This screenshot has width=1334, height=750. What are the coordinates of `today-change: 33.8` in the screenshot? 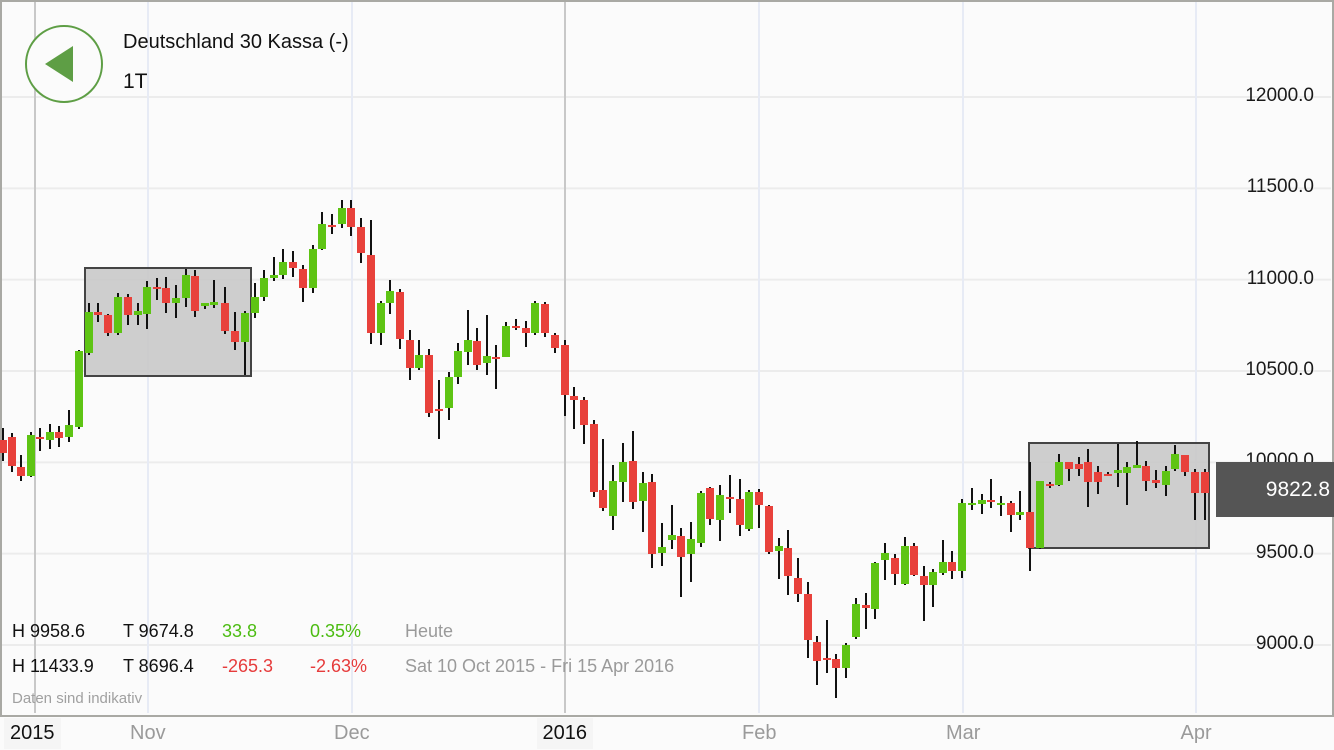 It's located at (240, 631).